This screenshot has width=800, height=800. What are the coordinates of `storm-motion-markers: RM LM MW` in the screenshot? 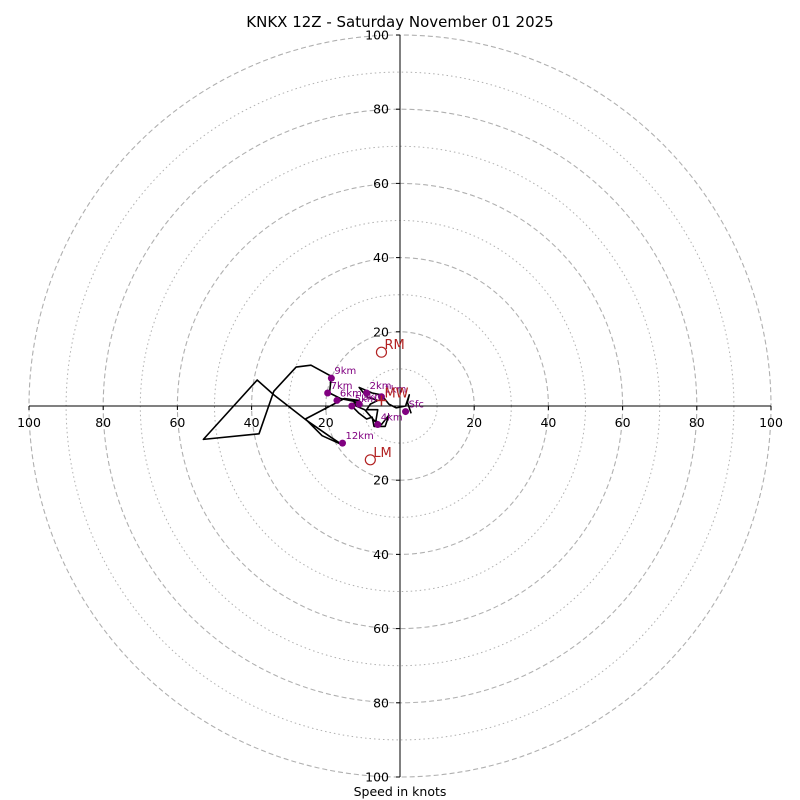 It's located at (386, 402).